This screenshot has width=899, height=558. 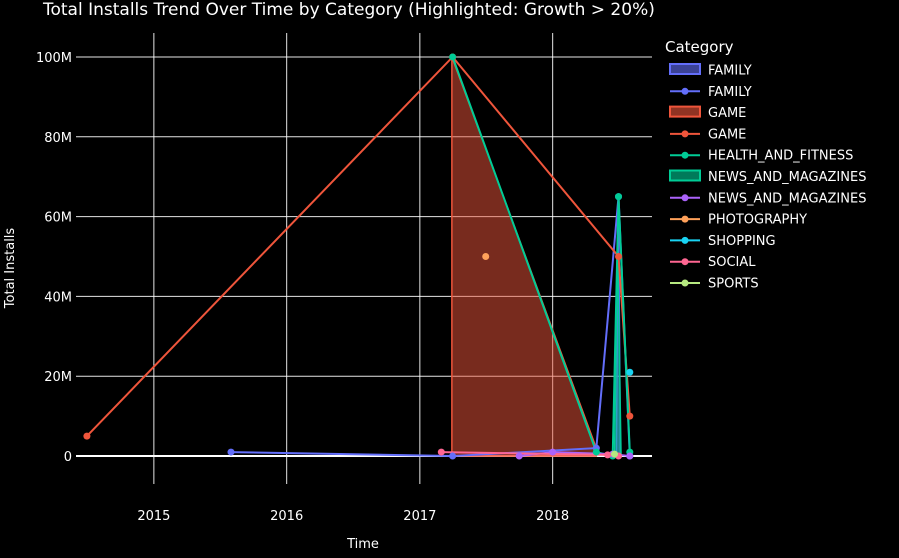 What do you see at coordinates (58, 377) in the screenshot?
I see `y-tick-label: 20M` at bounding box center [58, 377].